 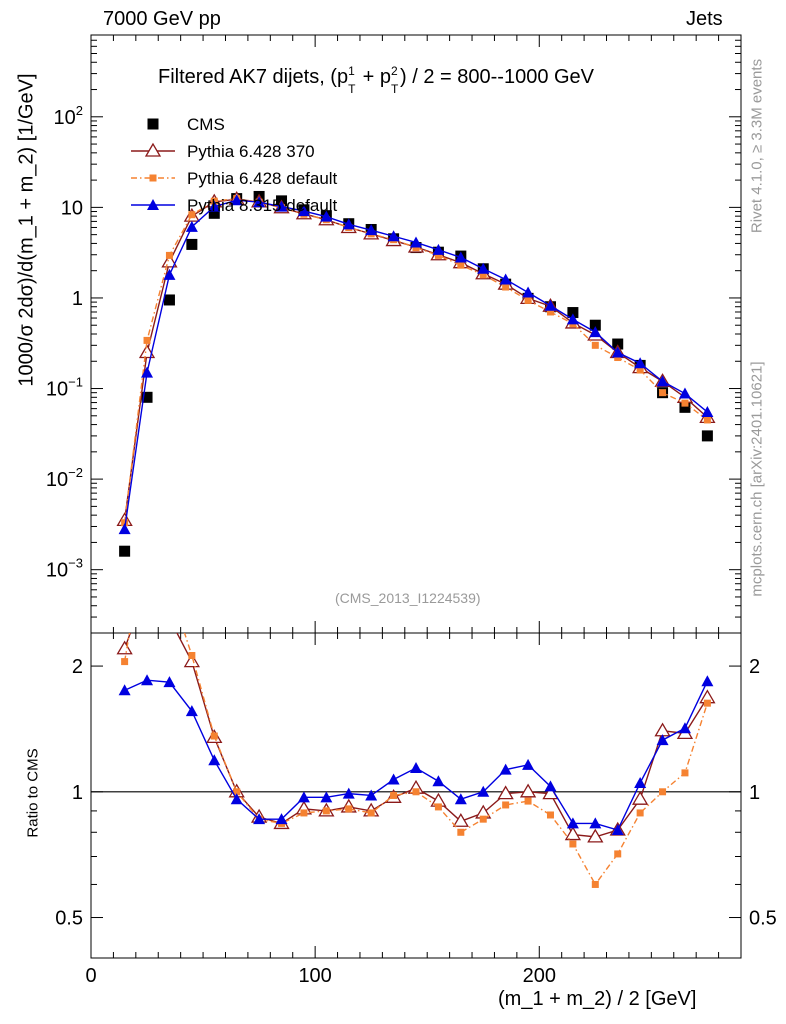 I want to click on legend-label-cms: CMS, so click(x=206, y=124).